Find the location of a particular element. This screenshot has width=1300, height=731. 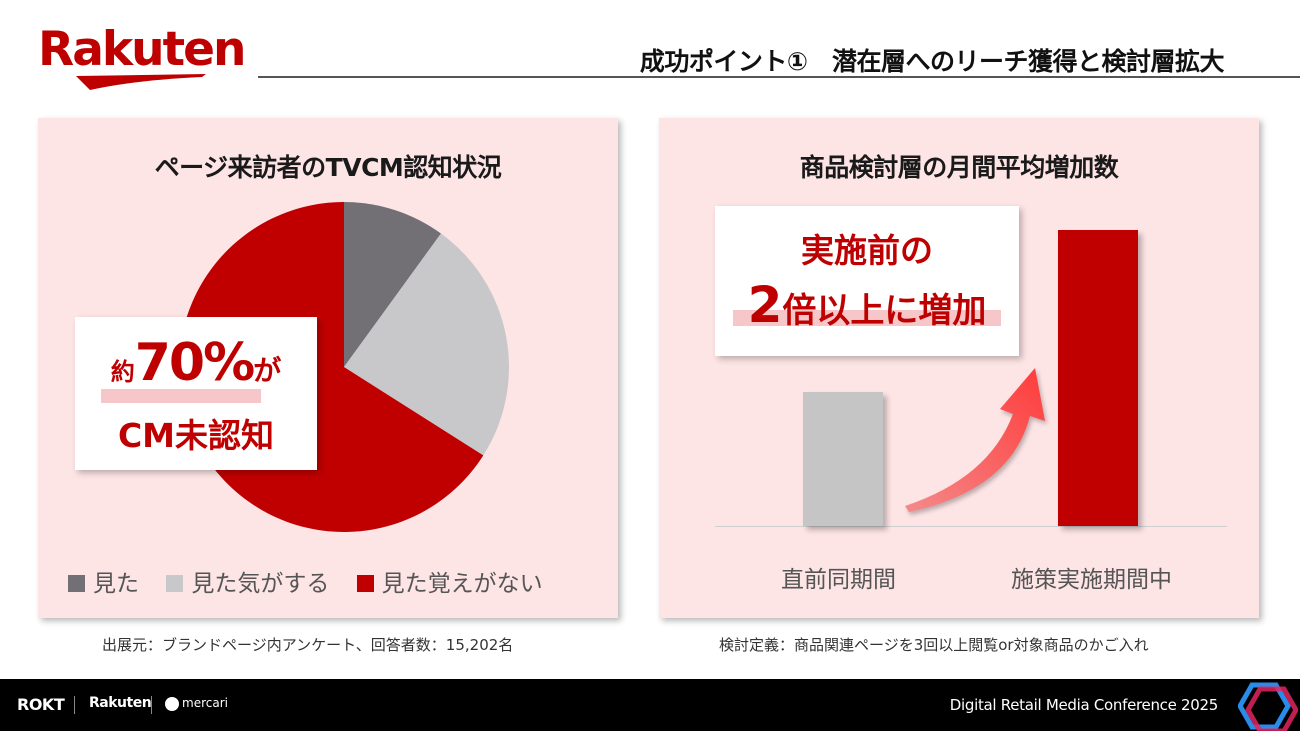

legend-item-saw: 見た is located at coordinates (103, 581).